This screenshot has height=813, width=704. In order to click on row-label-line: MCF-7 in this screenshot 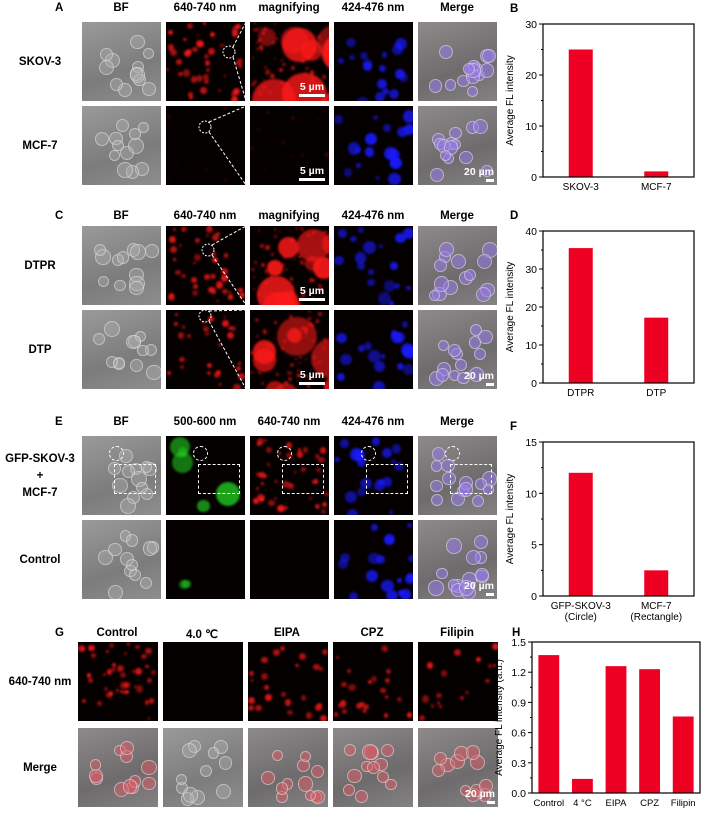, I will do `click(40, 145)`.